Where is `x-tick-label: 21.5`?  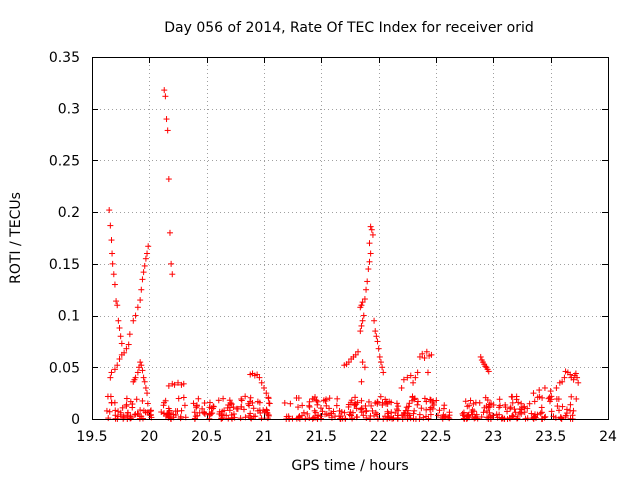
x-tick-label: 21.5 is located at coordinates (321, 437).